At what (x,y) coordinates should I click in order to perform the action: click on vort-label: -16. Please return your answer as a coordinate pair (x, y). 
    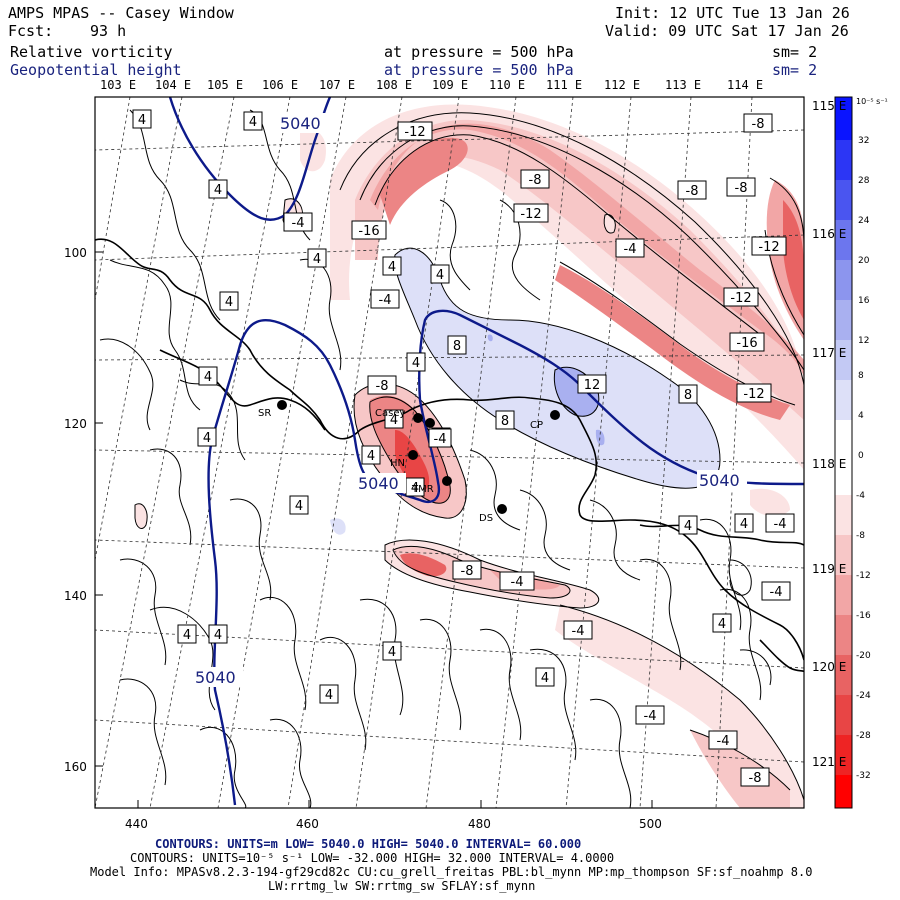
    Looking at the image, I should click on (746, 343).